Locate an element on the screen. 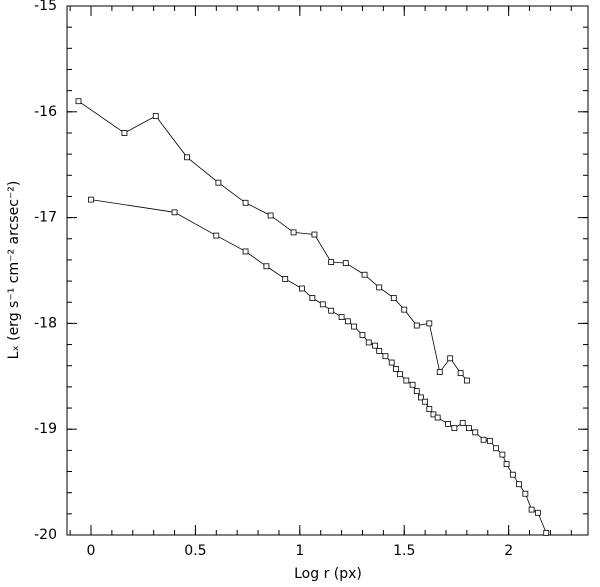  x-tick-label: 2 is located at coordinates (508, 551).